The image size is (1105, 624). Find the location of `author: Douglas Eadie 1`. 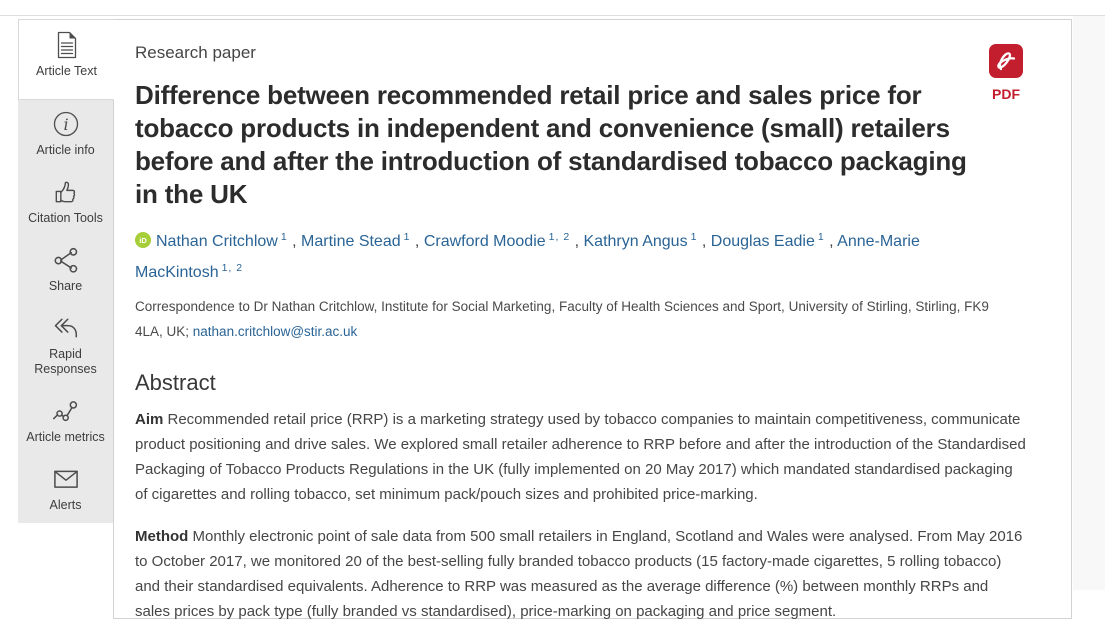

author: Douglas Eadie 1 is located at coordinates (773, 240).